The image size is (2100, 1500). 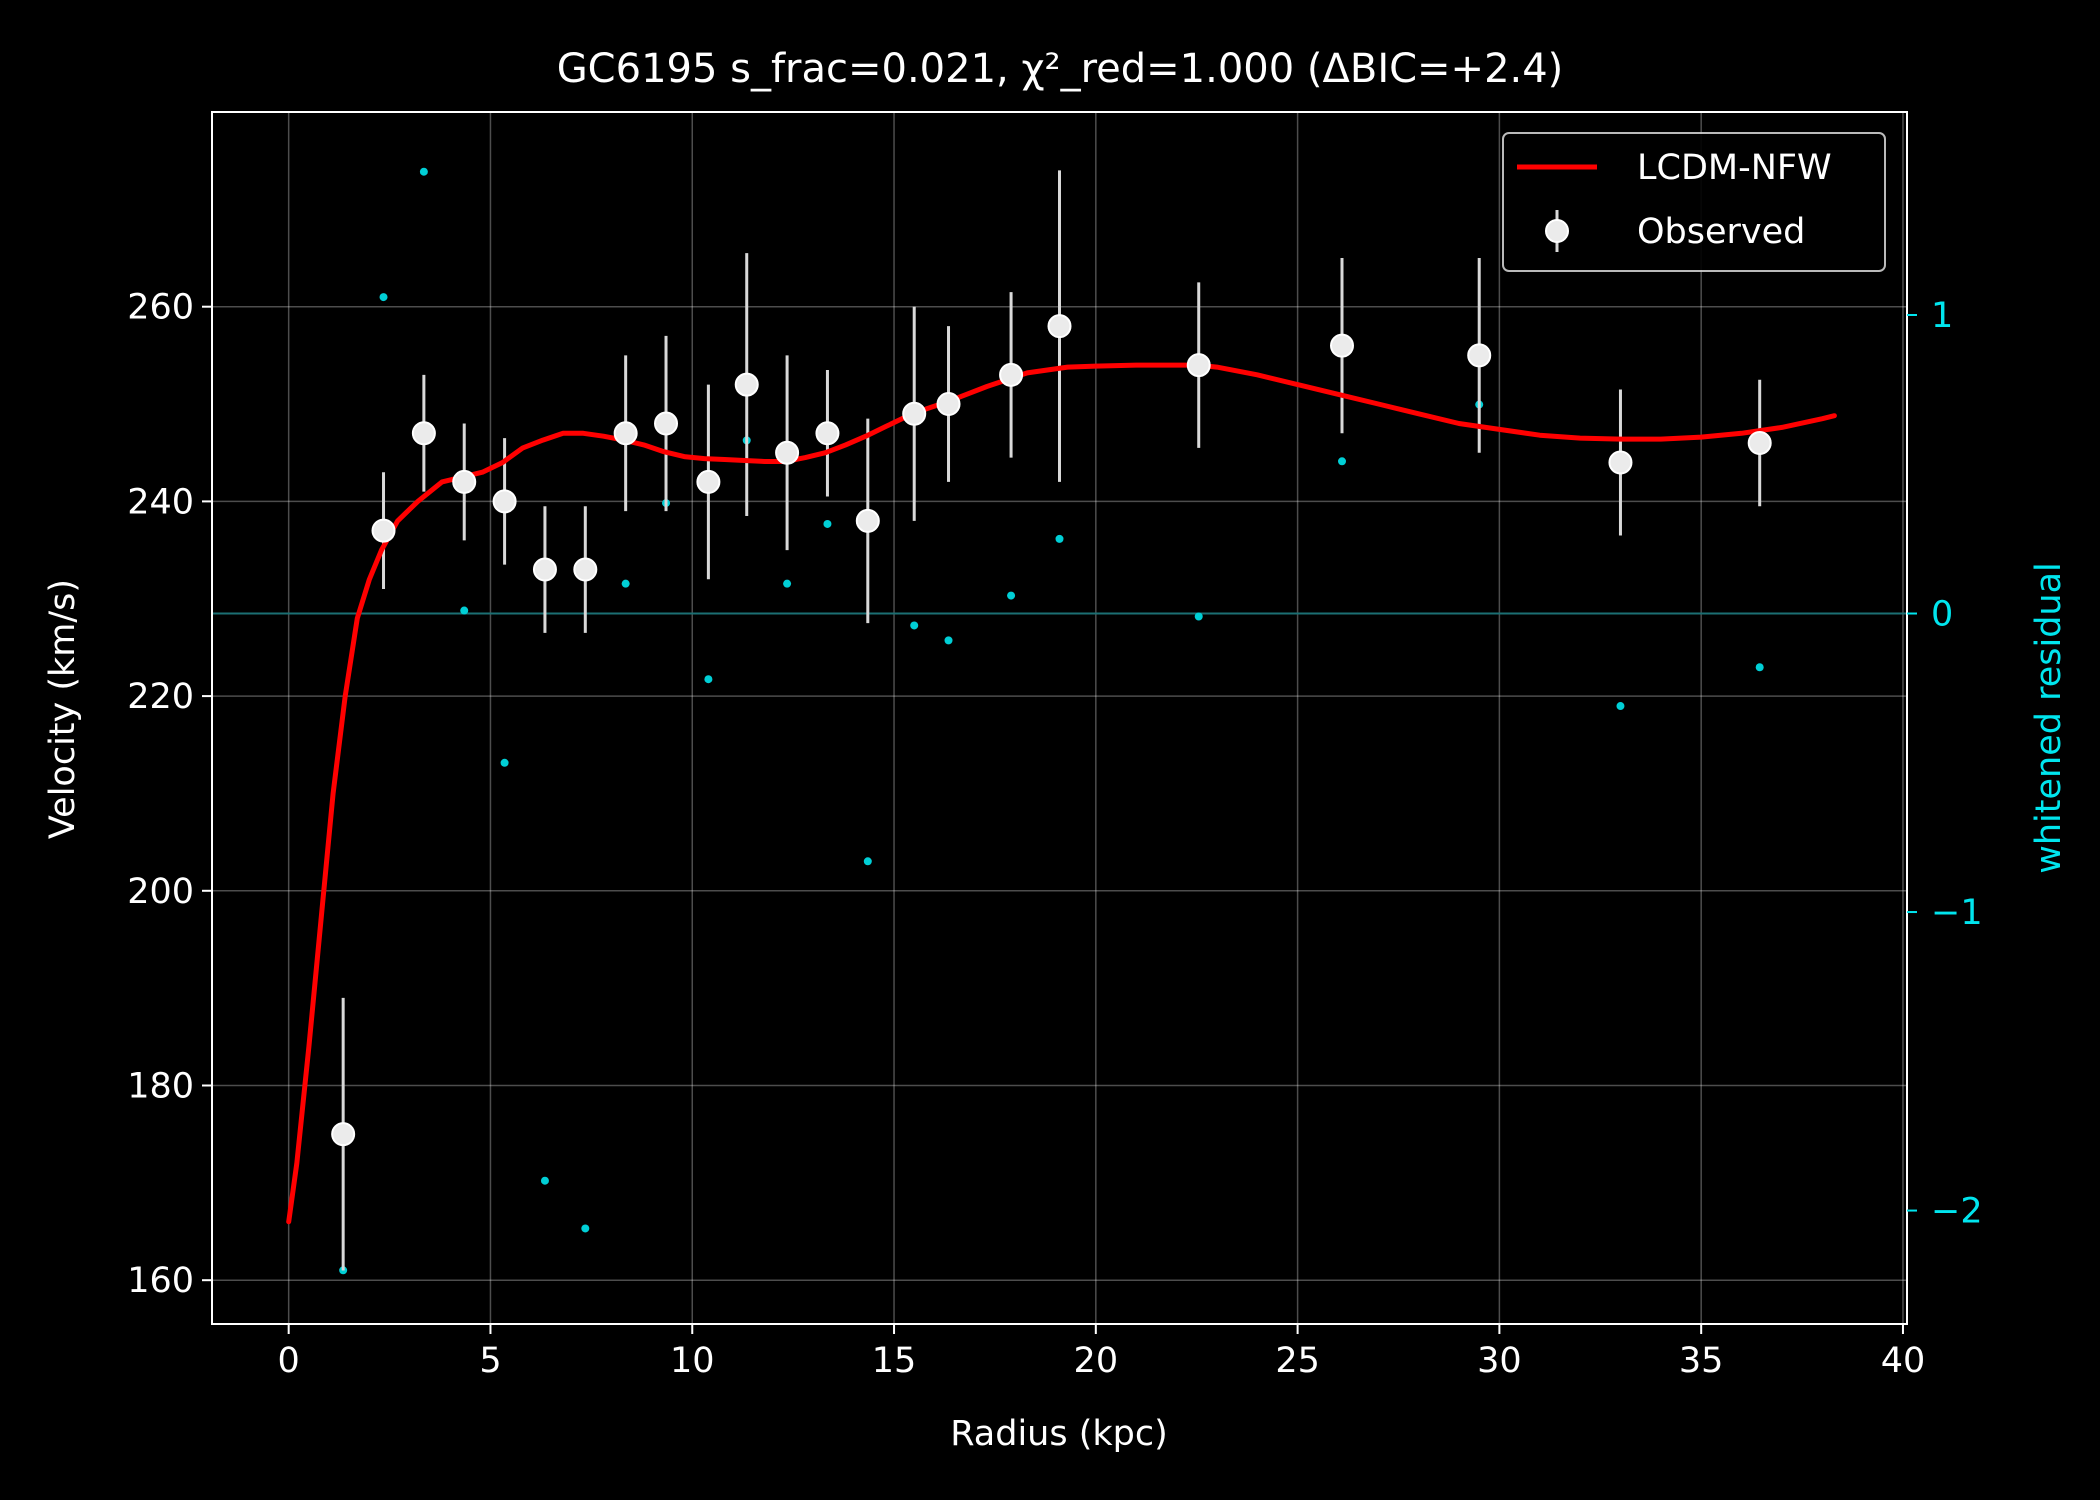 What do you see at coordinates (1059, 1434) in the screenshot?
I see `x-axis-label: Radius (kpc)` at bounding box center [1059, 1434].